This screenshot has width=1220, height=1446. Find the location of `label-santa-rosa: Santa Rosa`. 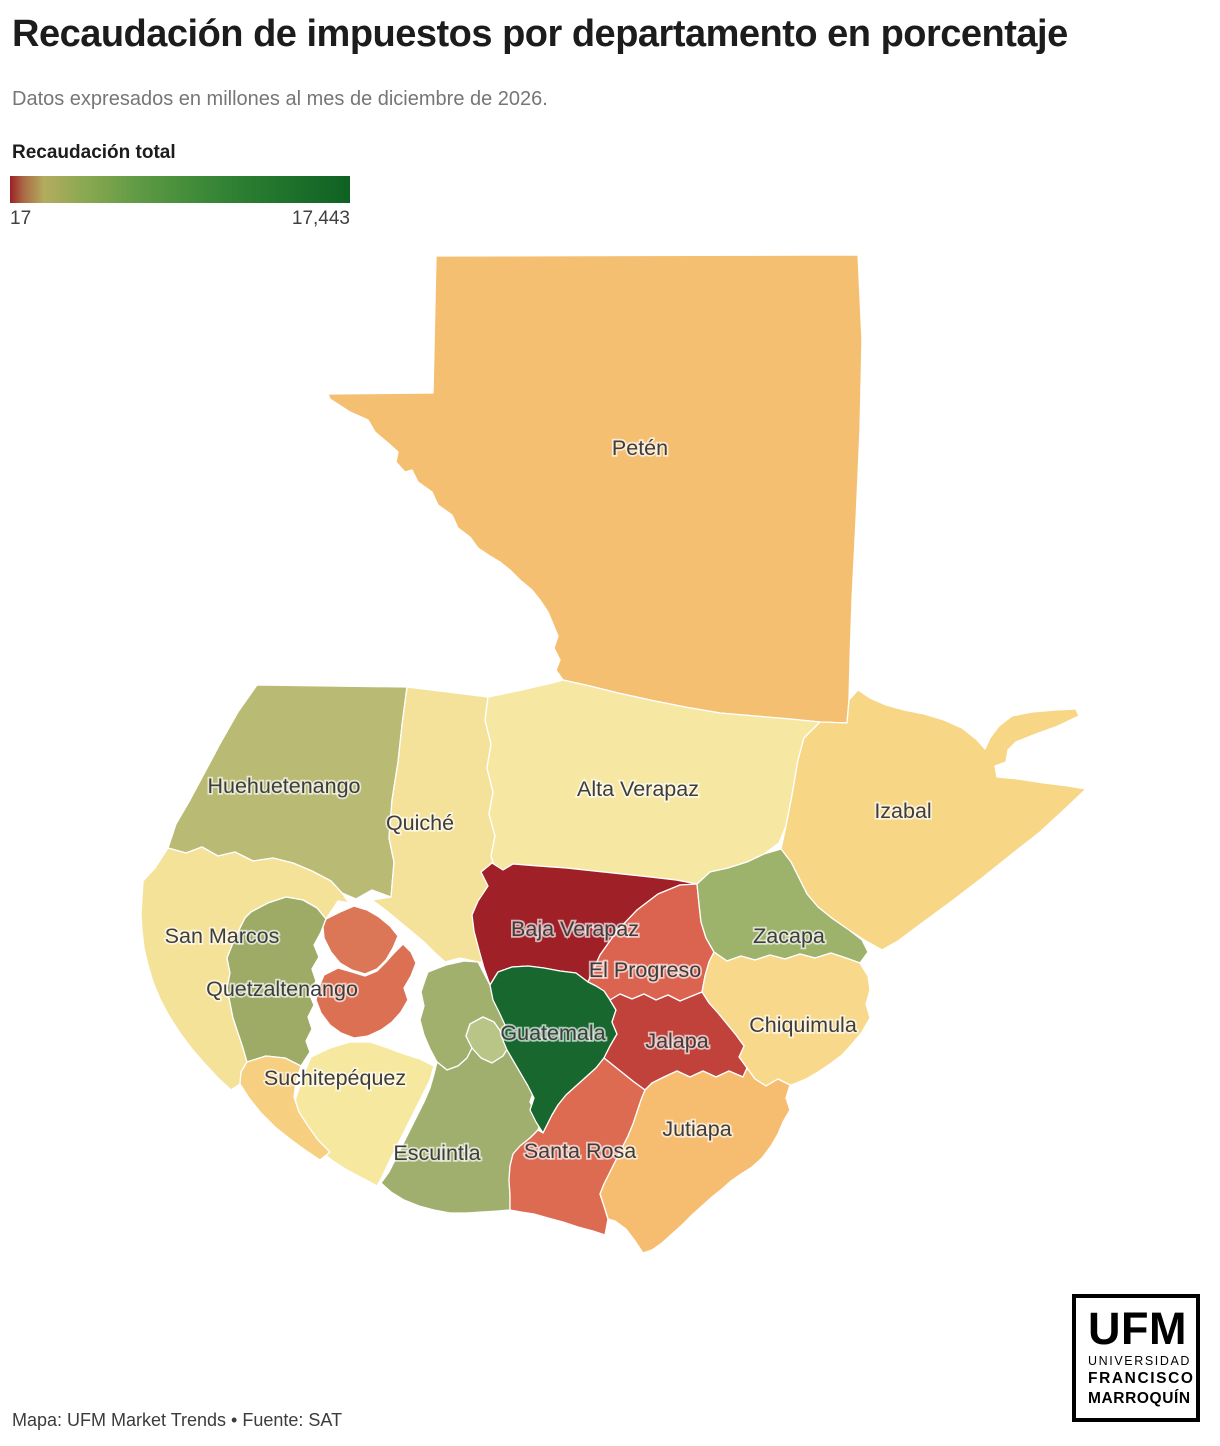

label-santa-rosa: Santa Rosa is located at coordinates (580, 1151).